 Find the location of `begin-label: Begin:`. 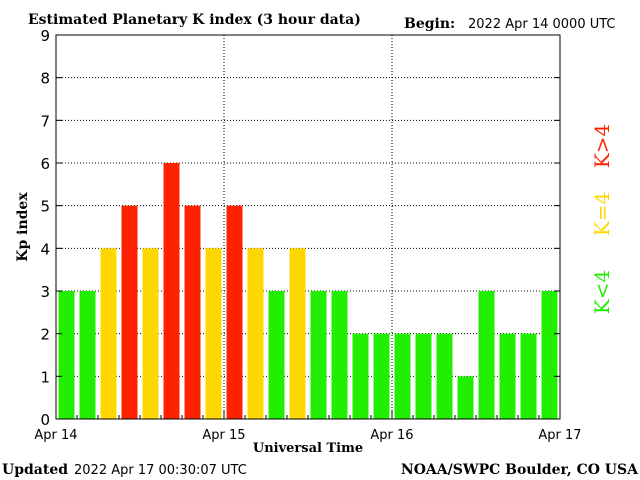

begin-label: Begin: is located at coordinates (429, 24).